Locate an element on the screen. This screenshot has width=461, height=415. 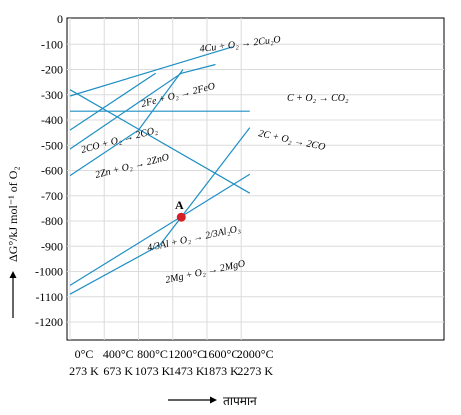
y-tick-label: -1100 is located at coordinates (49, 297).